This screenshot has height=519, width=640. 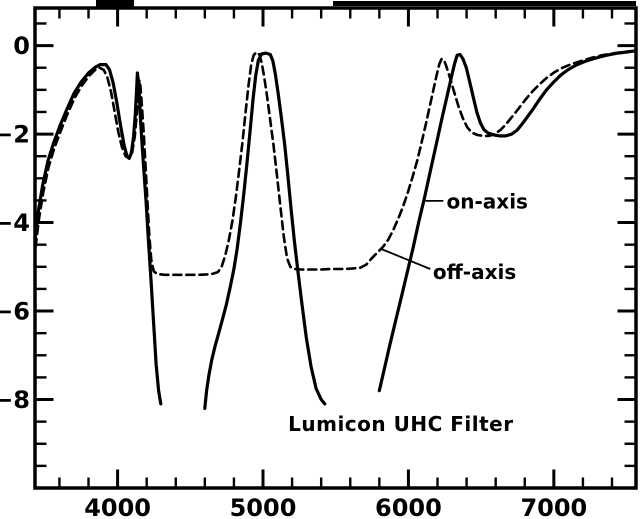 What do you see at coordinates (117, 506) in the screenshot?
I see `x-tick-label: 4000` at bounding box center [117, 506].